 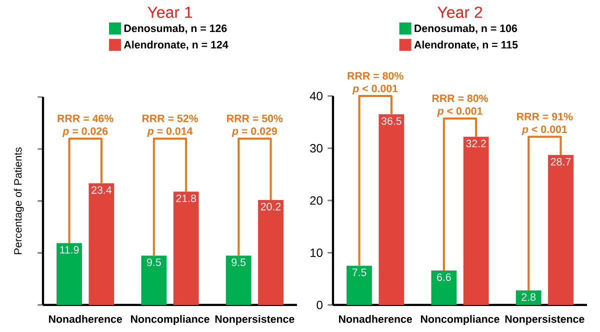 What do you see at coordinates (175, 29) in the screenshot?
I see `legend-label: Denosumab, n = 126` at bounding box center [175, 29].